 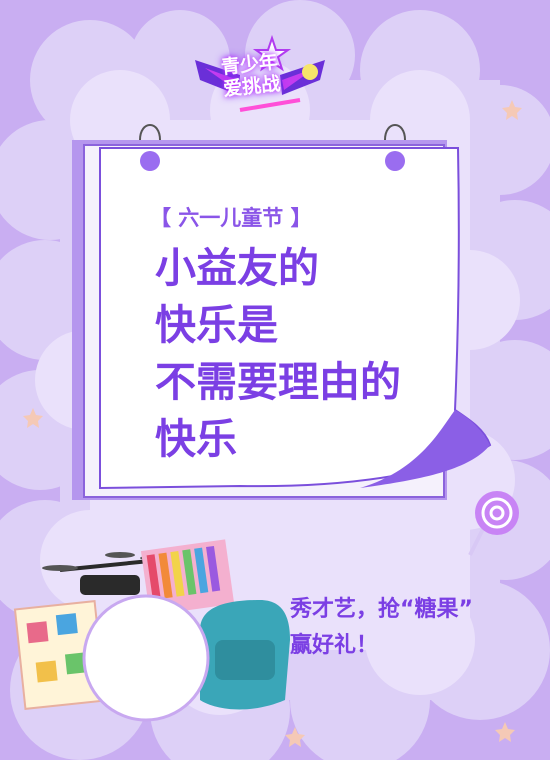 I want to click on backpack-icon, so click(x=245, y=655).